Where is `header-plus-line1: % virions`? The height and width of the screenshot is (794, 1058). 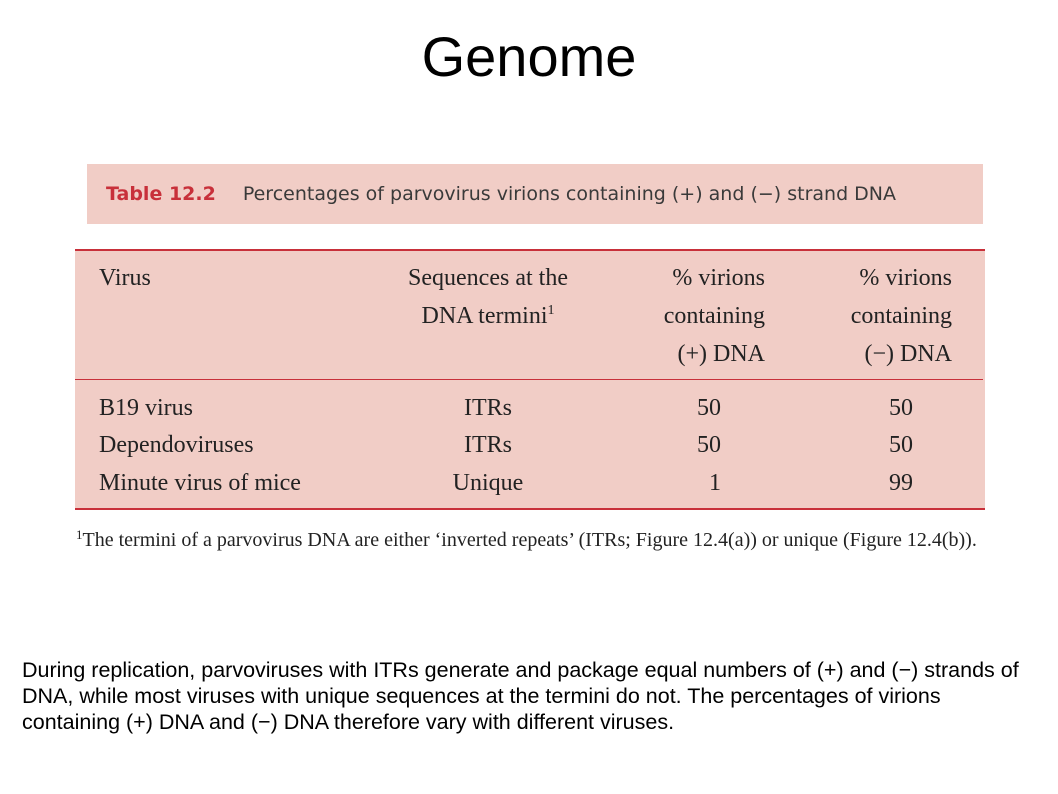 header-plus-line1: % virions is located at coordinates (718, 278).